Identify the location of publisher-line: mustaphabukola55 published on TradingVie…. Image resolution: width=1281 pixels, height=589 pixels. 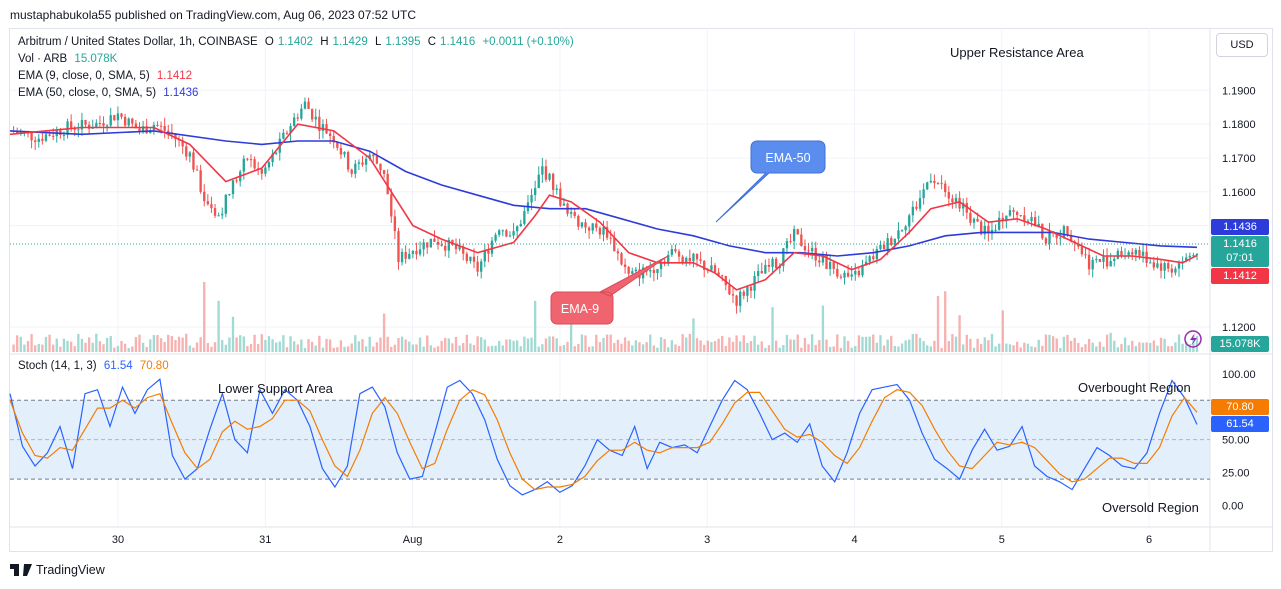
(213, 15).